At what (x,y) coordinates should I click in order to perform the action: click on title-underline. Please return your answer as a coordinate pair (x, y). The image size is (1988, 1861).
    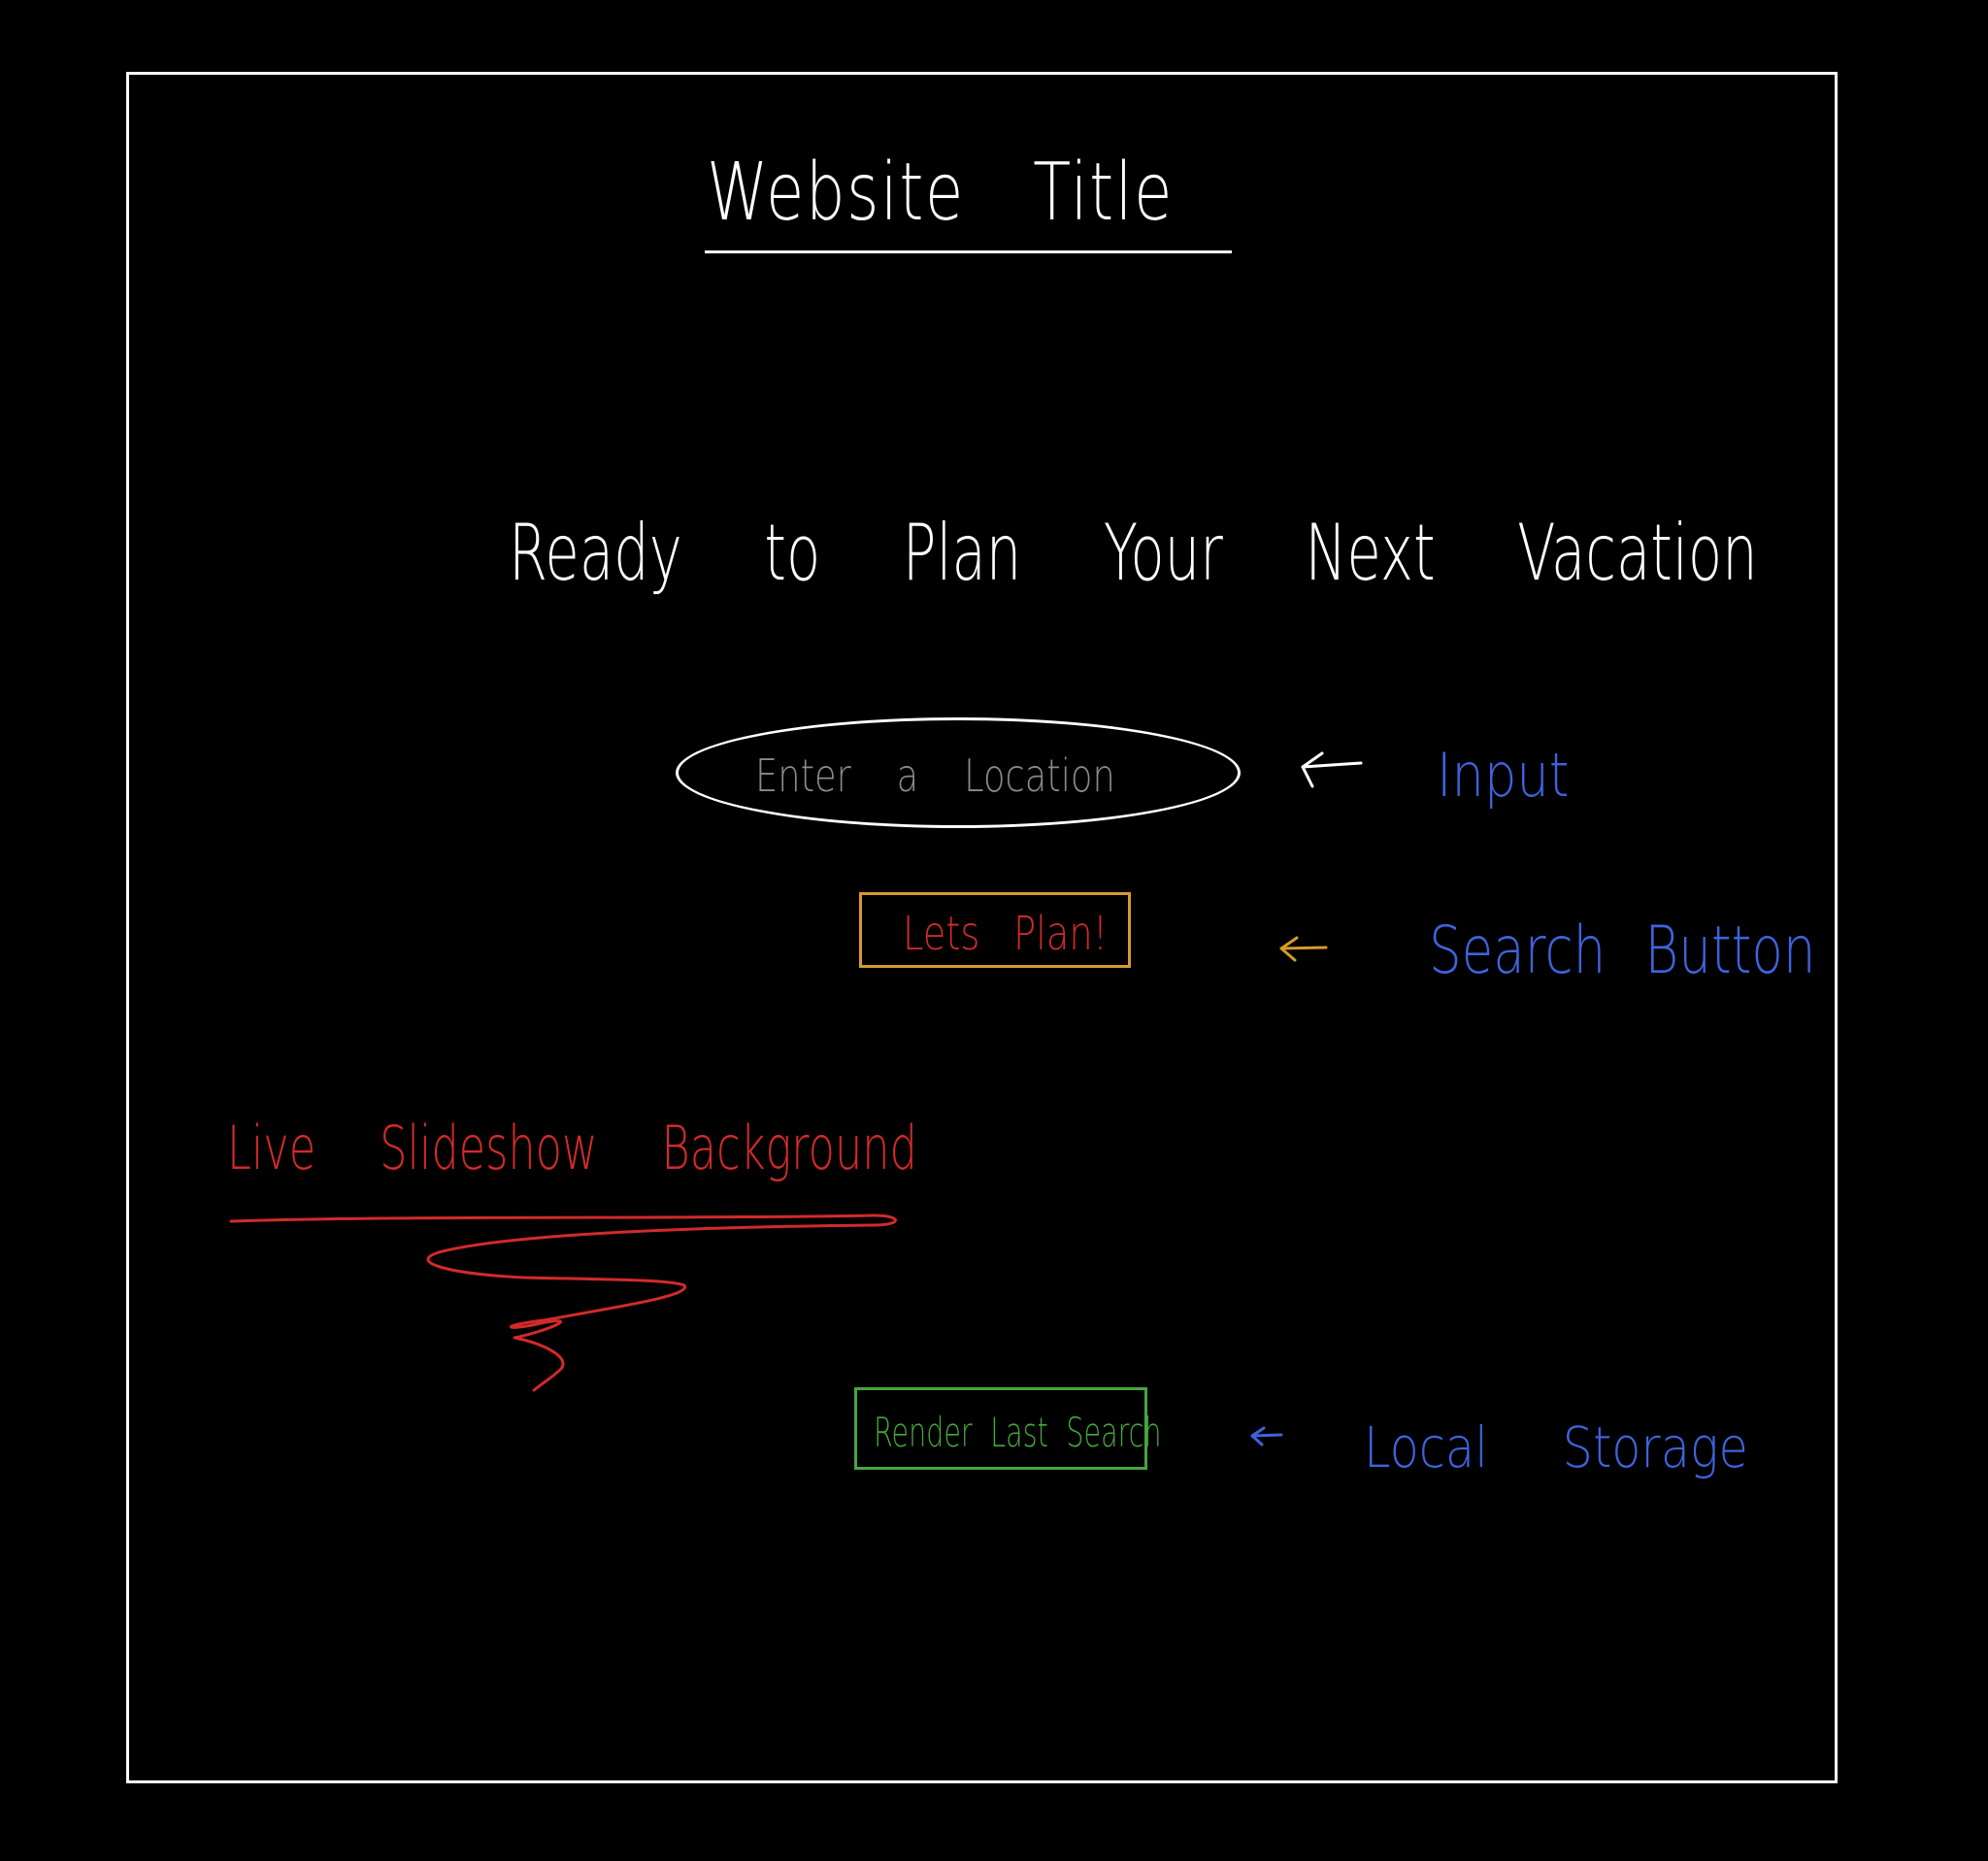
    Looking at the image, I should click on (969, 251).